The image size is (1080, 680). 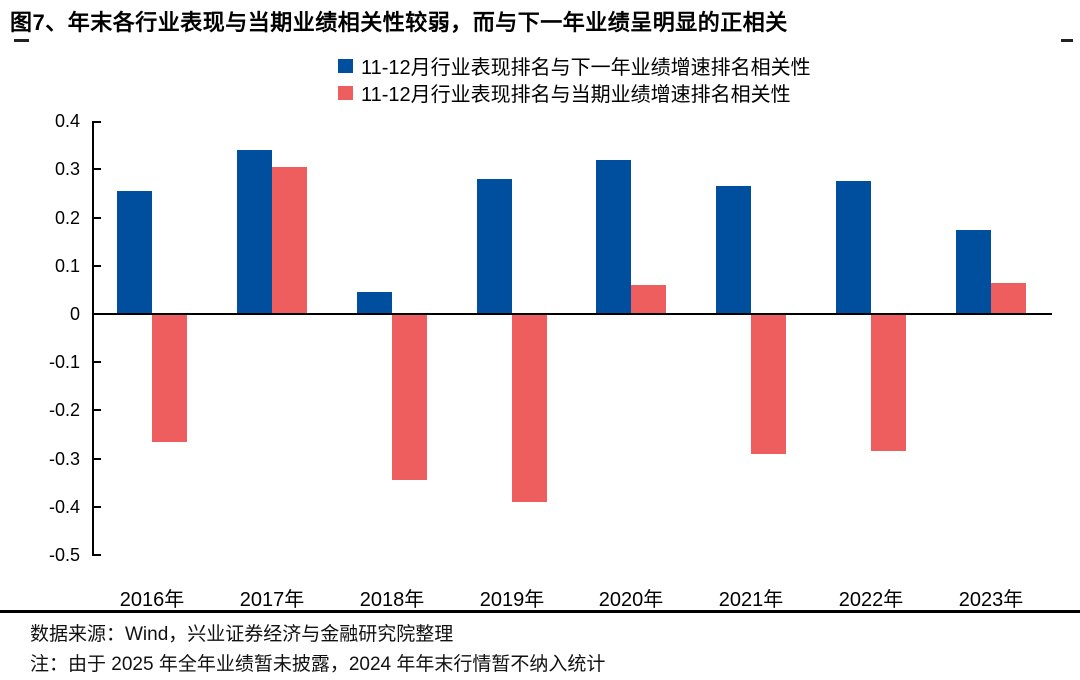 I want to click on footer-rule, so click(x=540, y=611).